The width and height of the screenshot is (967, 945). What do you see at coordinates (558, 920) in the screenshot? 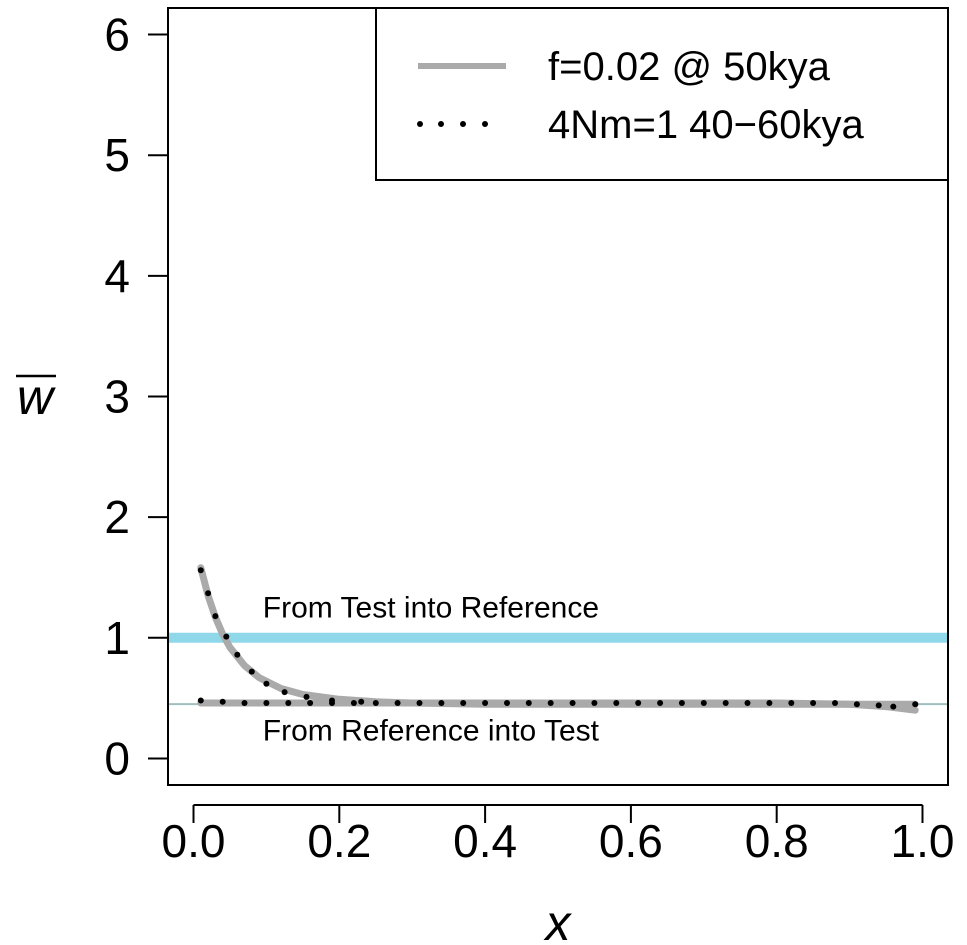
I see `x-axis-label: x` at bounding box center [558, 920].